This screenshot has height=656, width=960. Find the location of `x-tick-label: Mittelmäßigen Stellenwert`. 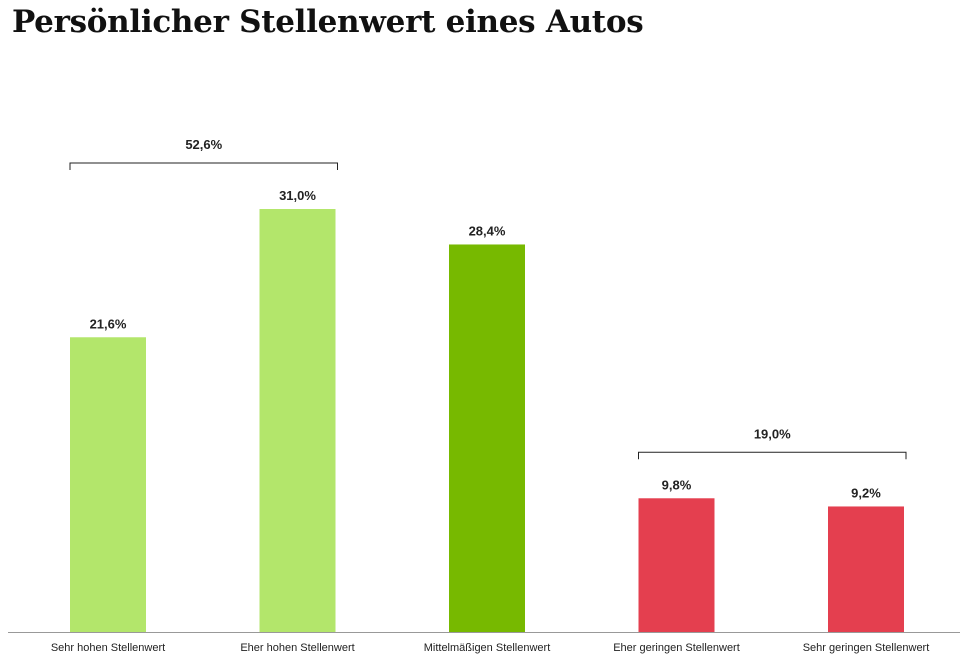

x-tick-label: Mittelmäßigen Stellenwert is located at coordinates (487, 648).